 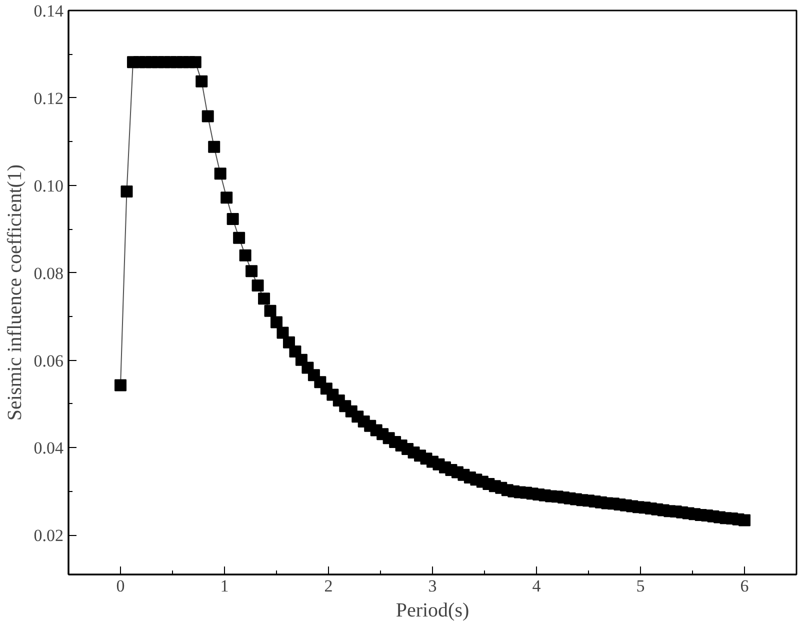 What do you see at coordinates (744, 586) in the screenshot?
I see `x-tick-label: 6` at bounding box center [744, 586].